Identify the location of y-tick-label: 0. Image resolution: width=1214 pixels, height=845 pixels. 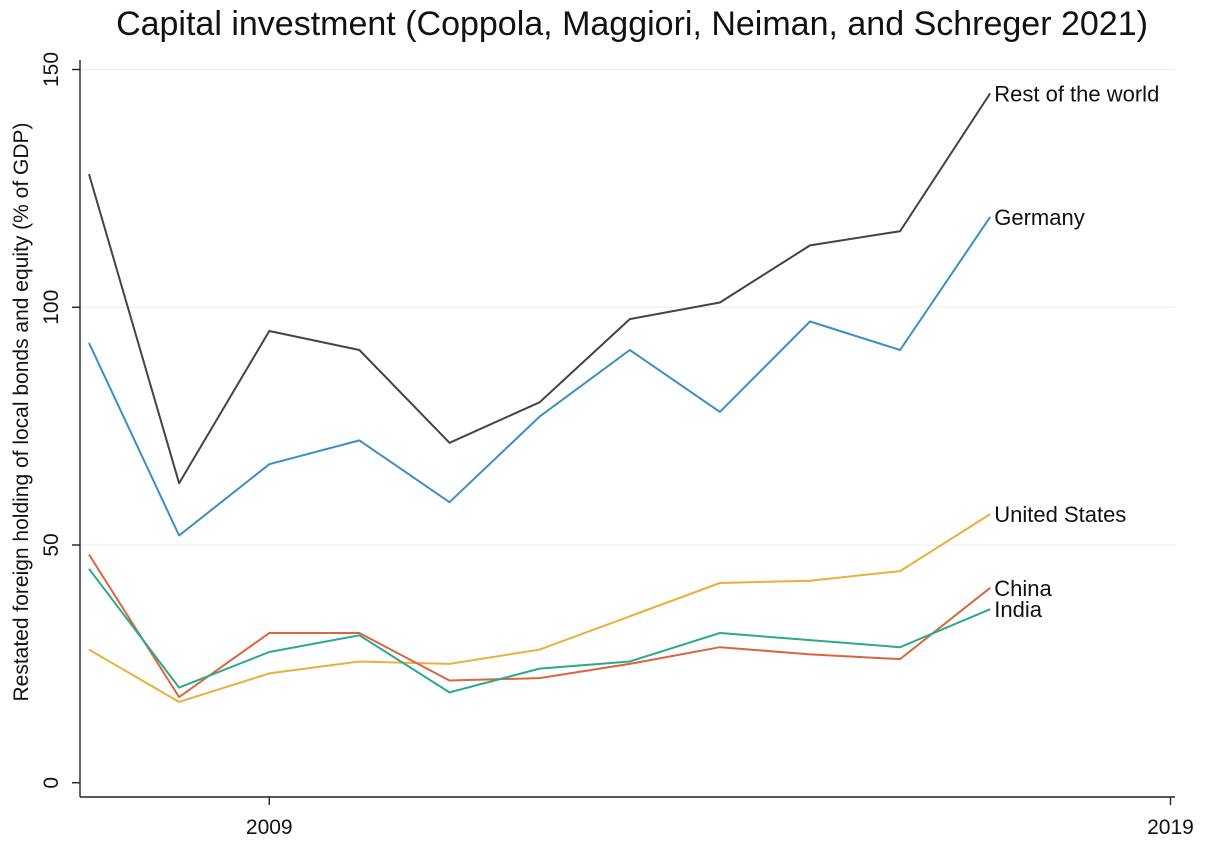
(51, 783).